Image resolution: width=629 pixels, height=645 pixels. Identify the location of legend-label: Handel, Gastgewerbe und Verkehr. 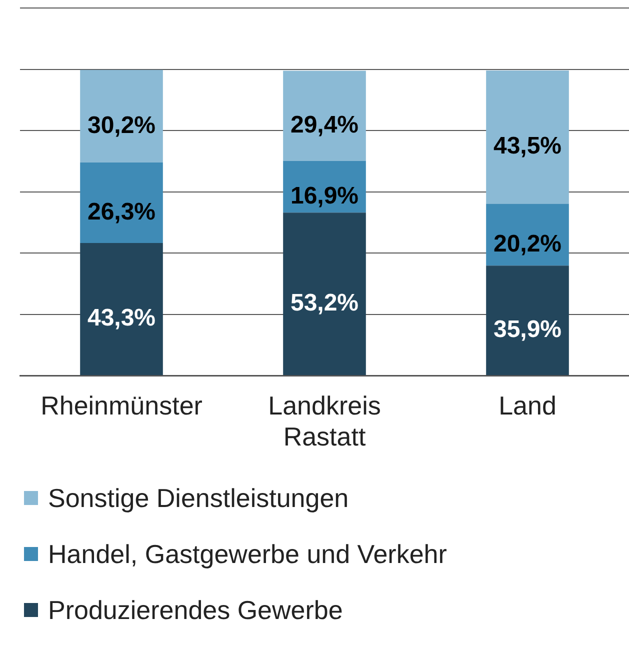
(247, 554).